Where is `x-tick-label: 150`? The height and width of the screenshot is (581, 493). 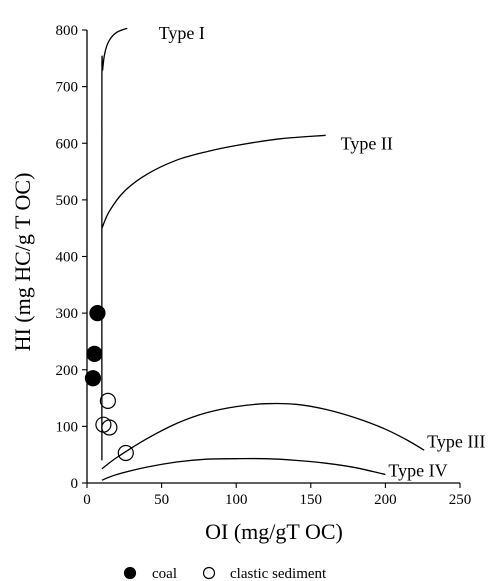 x-tick-label: 150 is located at coordinates (311, 500).